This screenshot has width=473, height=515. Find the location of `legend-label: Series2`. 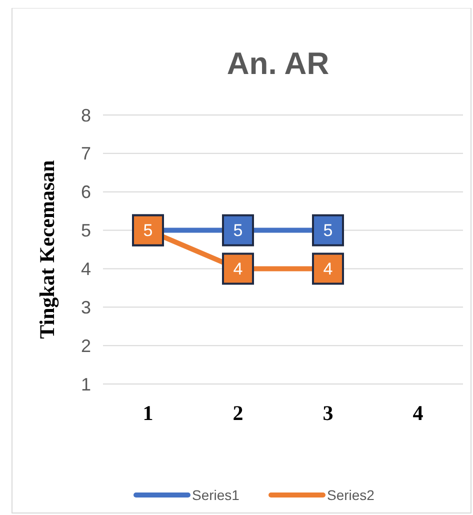

legend-label: Series2 is located at coordinates (351, 494).